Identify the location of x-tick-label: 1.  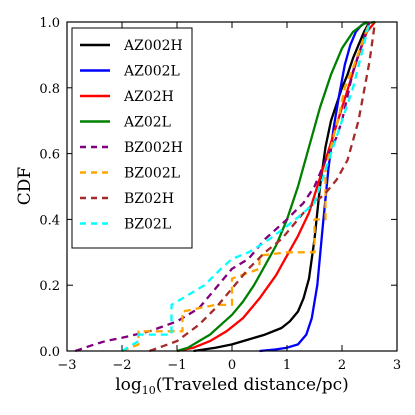
(287, 365).